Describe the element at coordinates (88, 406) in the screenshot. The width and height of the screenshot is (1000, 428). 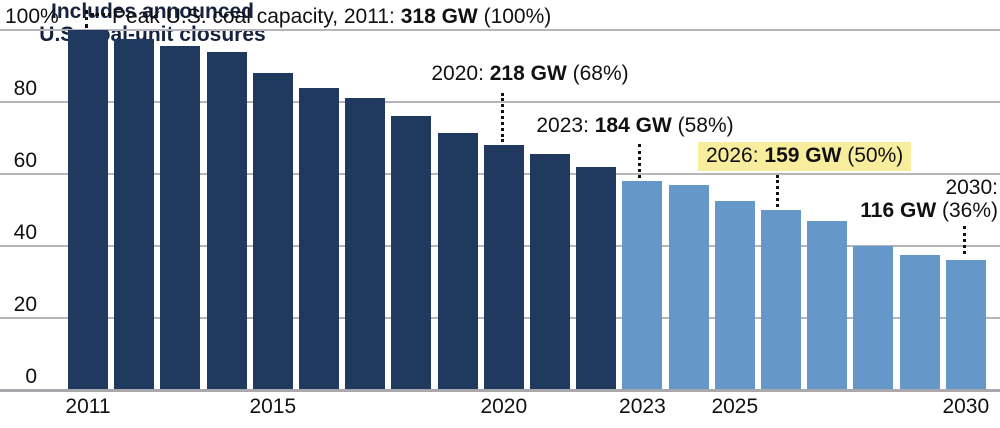
I see `x-tick-label-2011: 2011` at that location.